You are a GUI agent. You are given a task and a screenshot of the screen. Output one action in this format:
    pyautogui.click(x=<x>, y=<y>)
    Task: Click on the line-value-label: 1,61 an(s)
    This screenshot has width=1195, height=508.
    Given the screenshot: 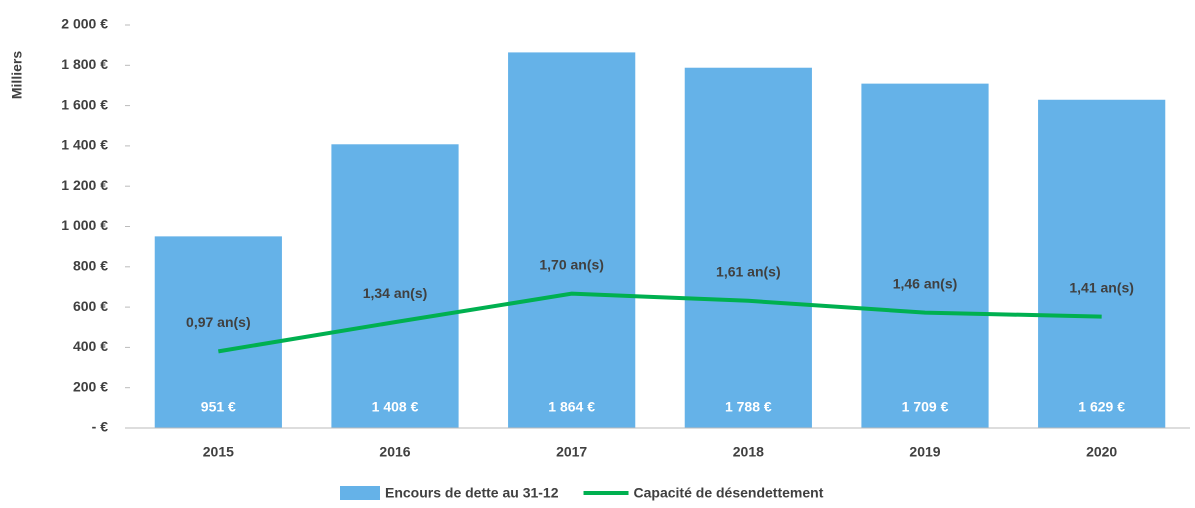 What is the action you would take?
    pyautogui.click(x=748, y=271)
    